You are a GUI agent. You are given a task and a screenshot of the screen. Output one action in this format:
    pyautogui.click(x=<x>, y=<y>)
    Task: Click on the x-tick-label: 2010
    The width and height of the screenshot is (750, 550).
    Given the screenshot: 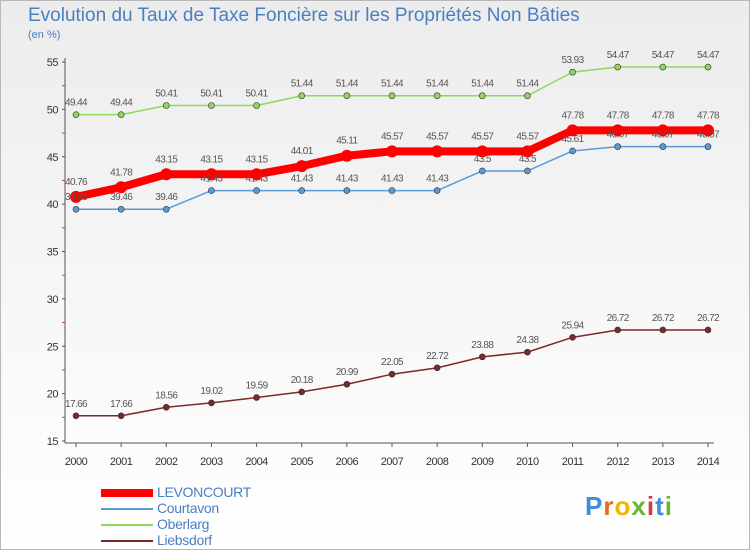 What is the action you would take?
    pyautogui.click(x=527, y=462)
    